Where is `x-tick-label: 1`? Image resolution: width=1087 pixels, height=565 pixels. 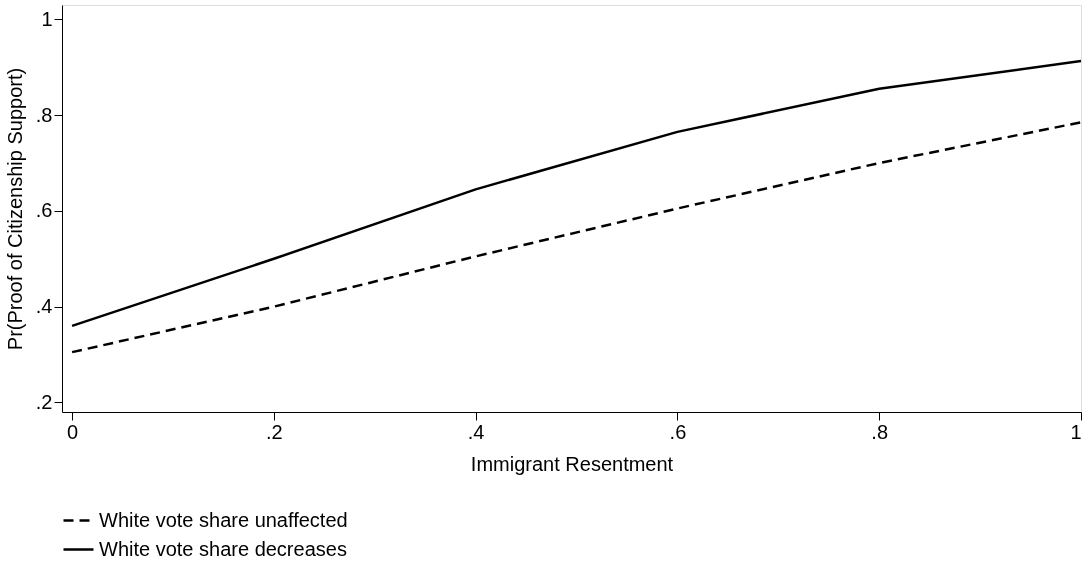
x-tick-label: 1 is located at coordinates (1076, 431).